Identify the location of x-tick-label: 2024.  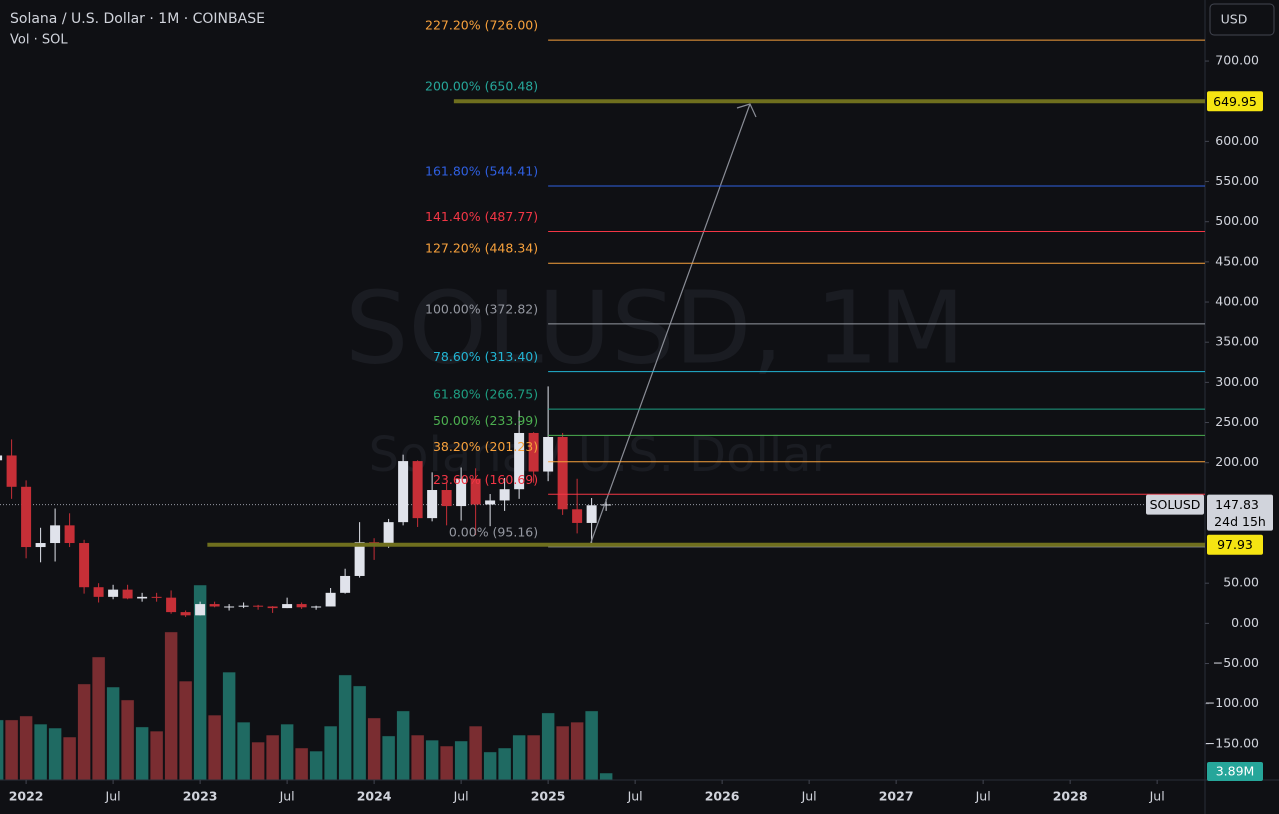
(374, 796).